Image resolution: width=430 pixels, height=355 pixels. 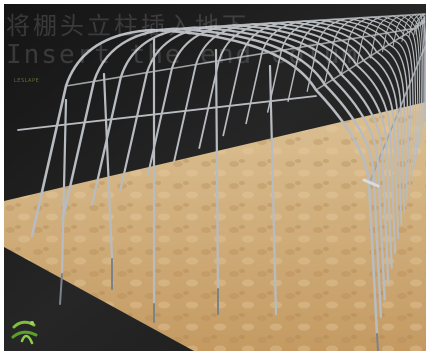 What do you see at coordinates (27, 81) in the screenshot?
I see `watermark-text: LESLAPE` at bounding box center [27, 81].